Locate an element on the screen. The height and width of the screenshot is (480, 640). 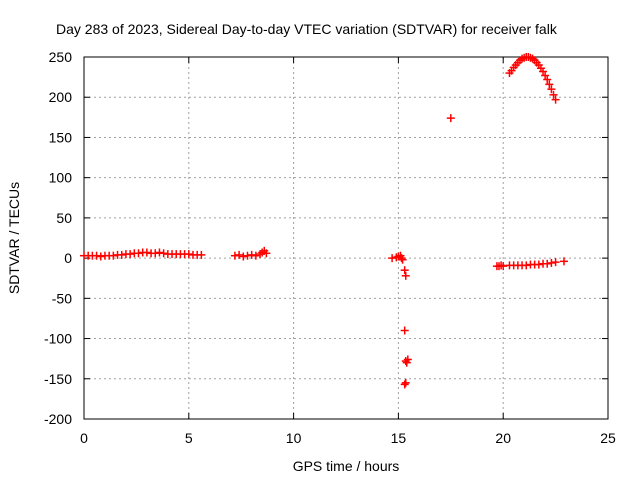
y-tick-label: 50 is located at coordinates (64, 218).